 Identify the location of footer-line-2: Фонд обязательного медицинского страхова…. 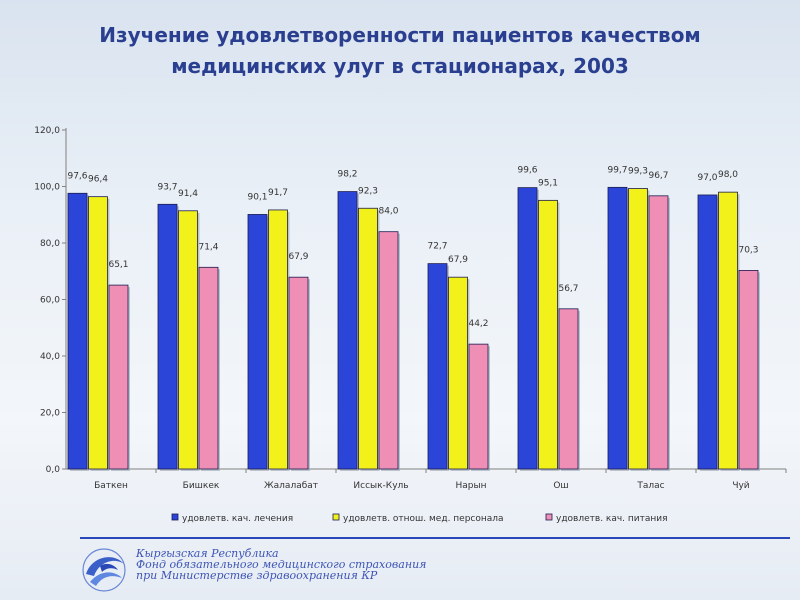
(281, 564).